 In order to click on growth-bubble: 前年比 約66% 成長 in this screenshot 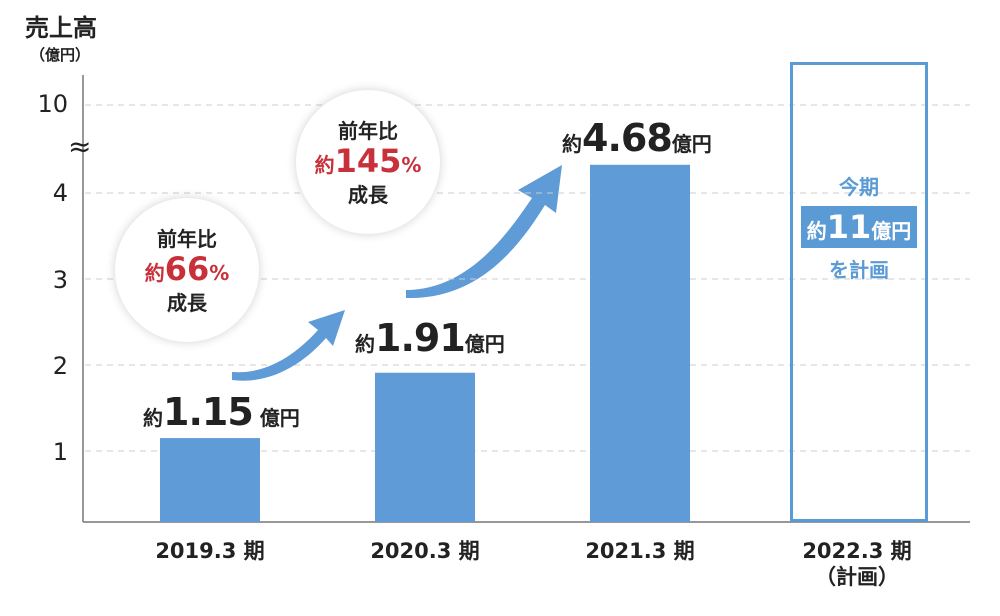, I will do `click(187, 270)`.